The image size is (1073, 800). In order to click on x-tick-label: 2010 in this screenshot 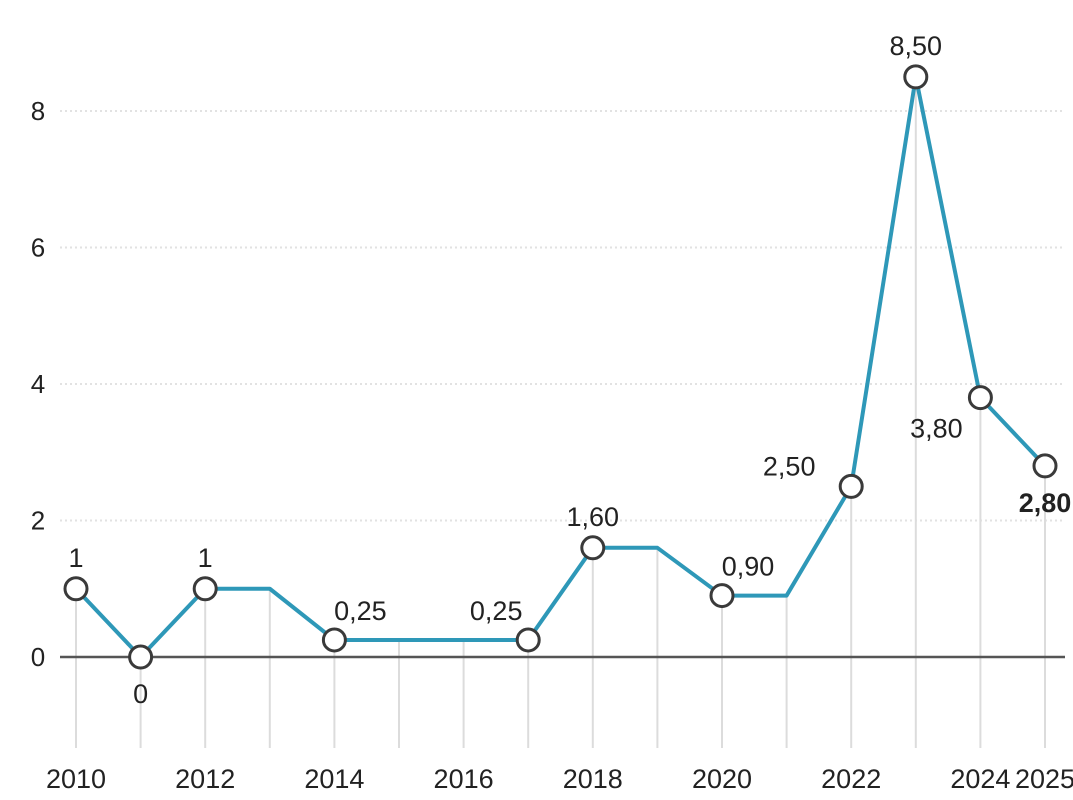, I will do `click(76, 779)`.